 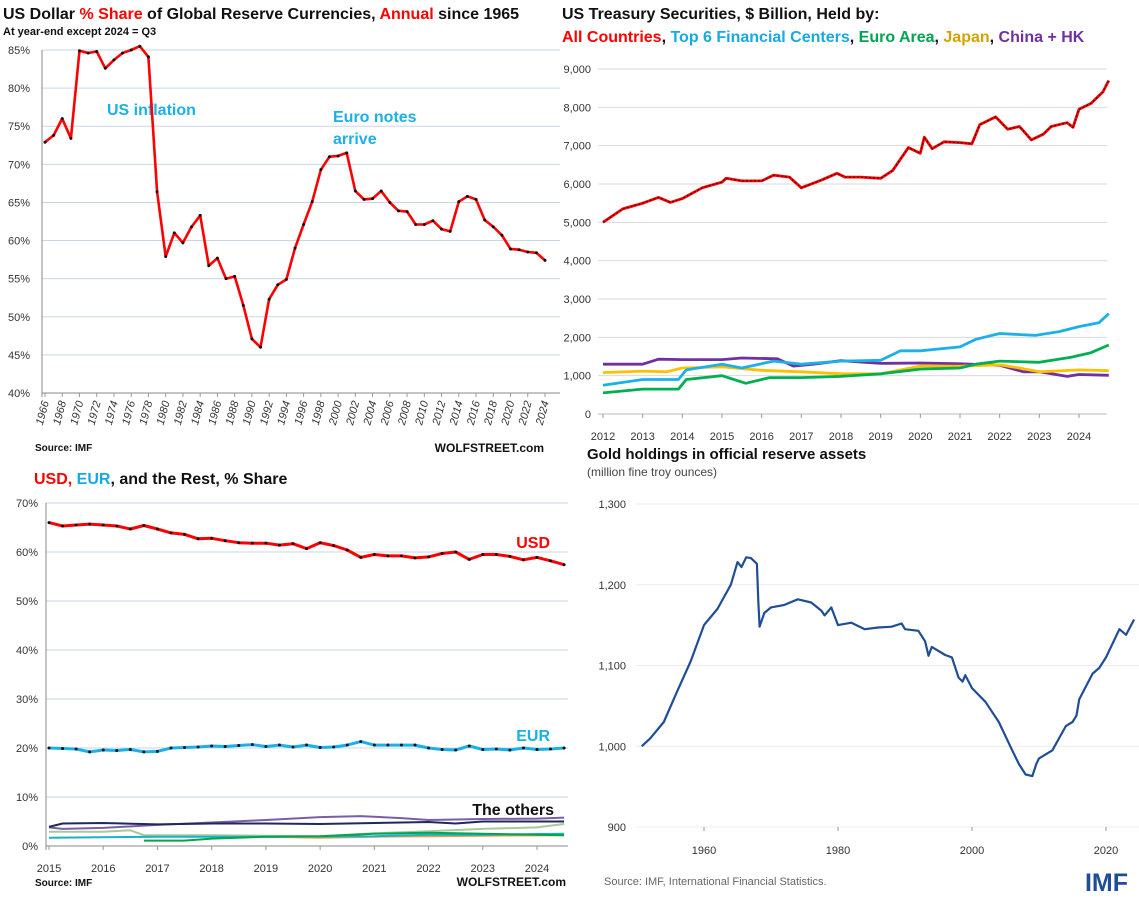 I want to click on x-tick-label: 2024, so click(x=543, y=414).